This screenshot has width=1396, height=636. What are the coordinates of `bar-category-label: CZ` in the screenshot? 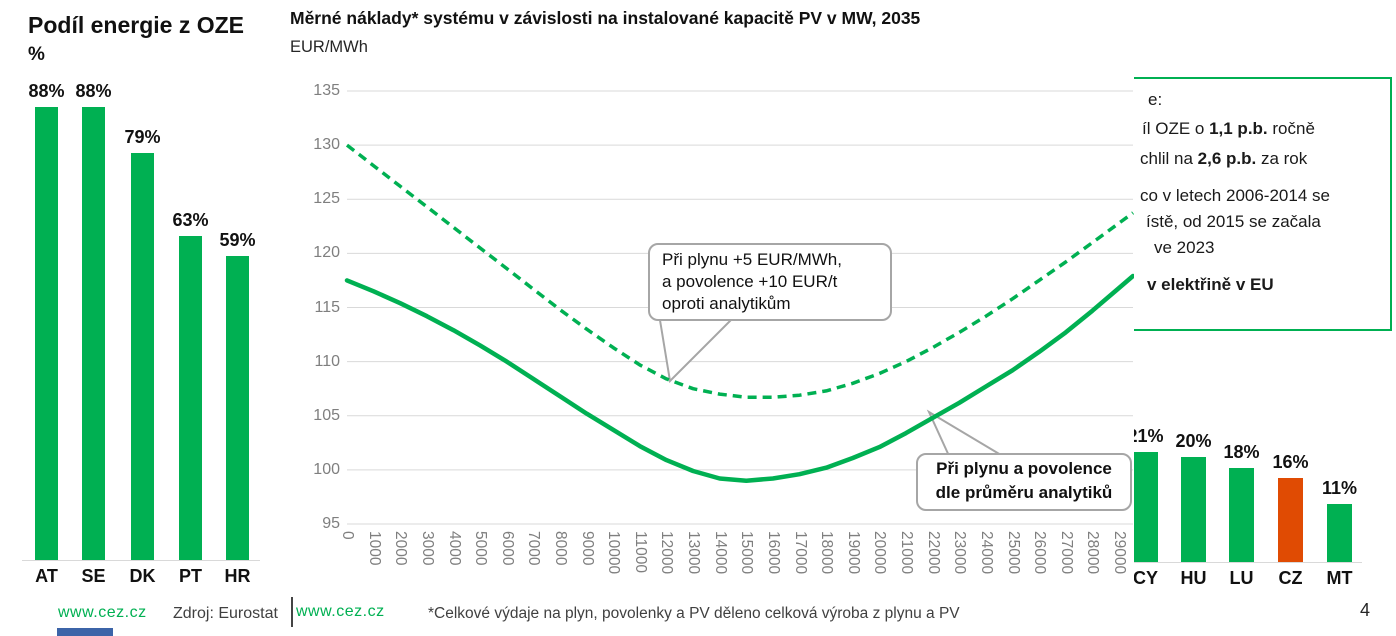 It's located at (1290, 578).